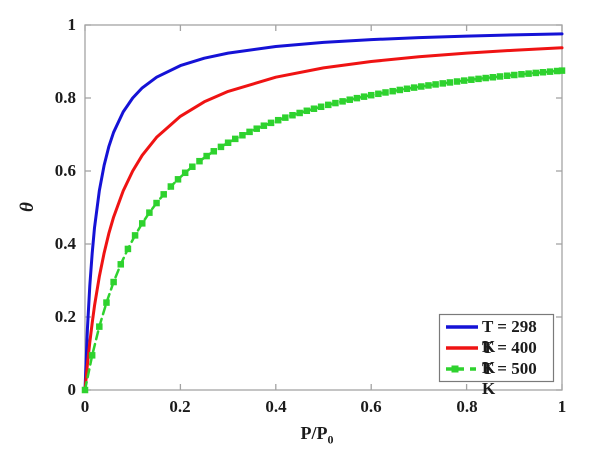 The width and height of the screenshot is (600, 456). Describe the element at coordinates (180, 406) in the screenshot. I see `x-tick-label-1: 0.2` at that location.